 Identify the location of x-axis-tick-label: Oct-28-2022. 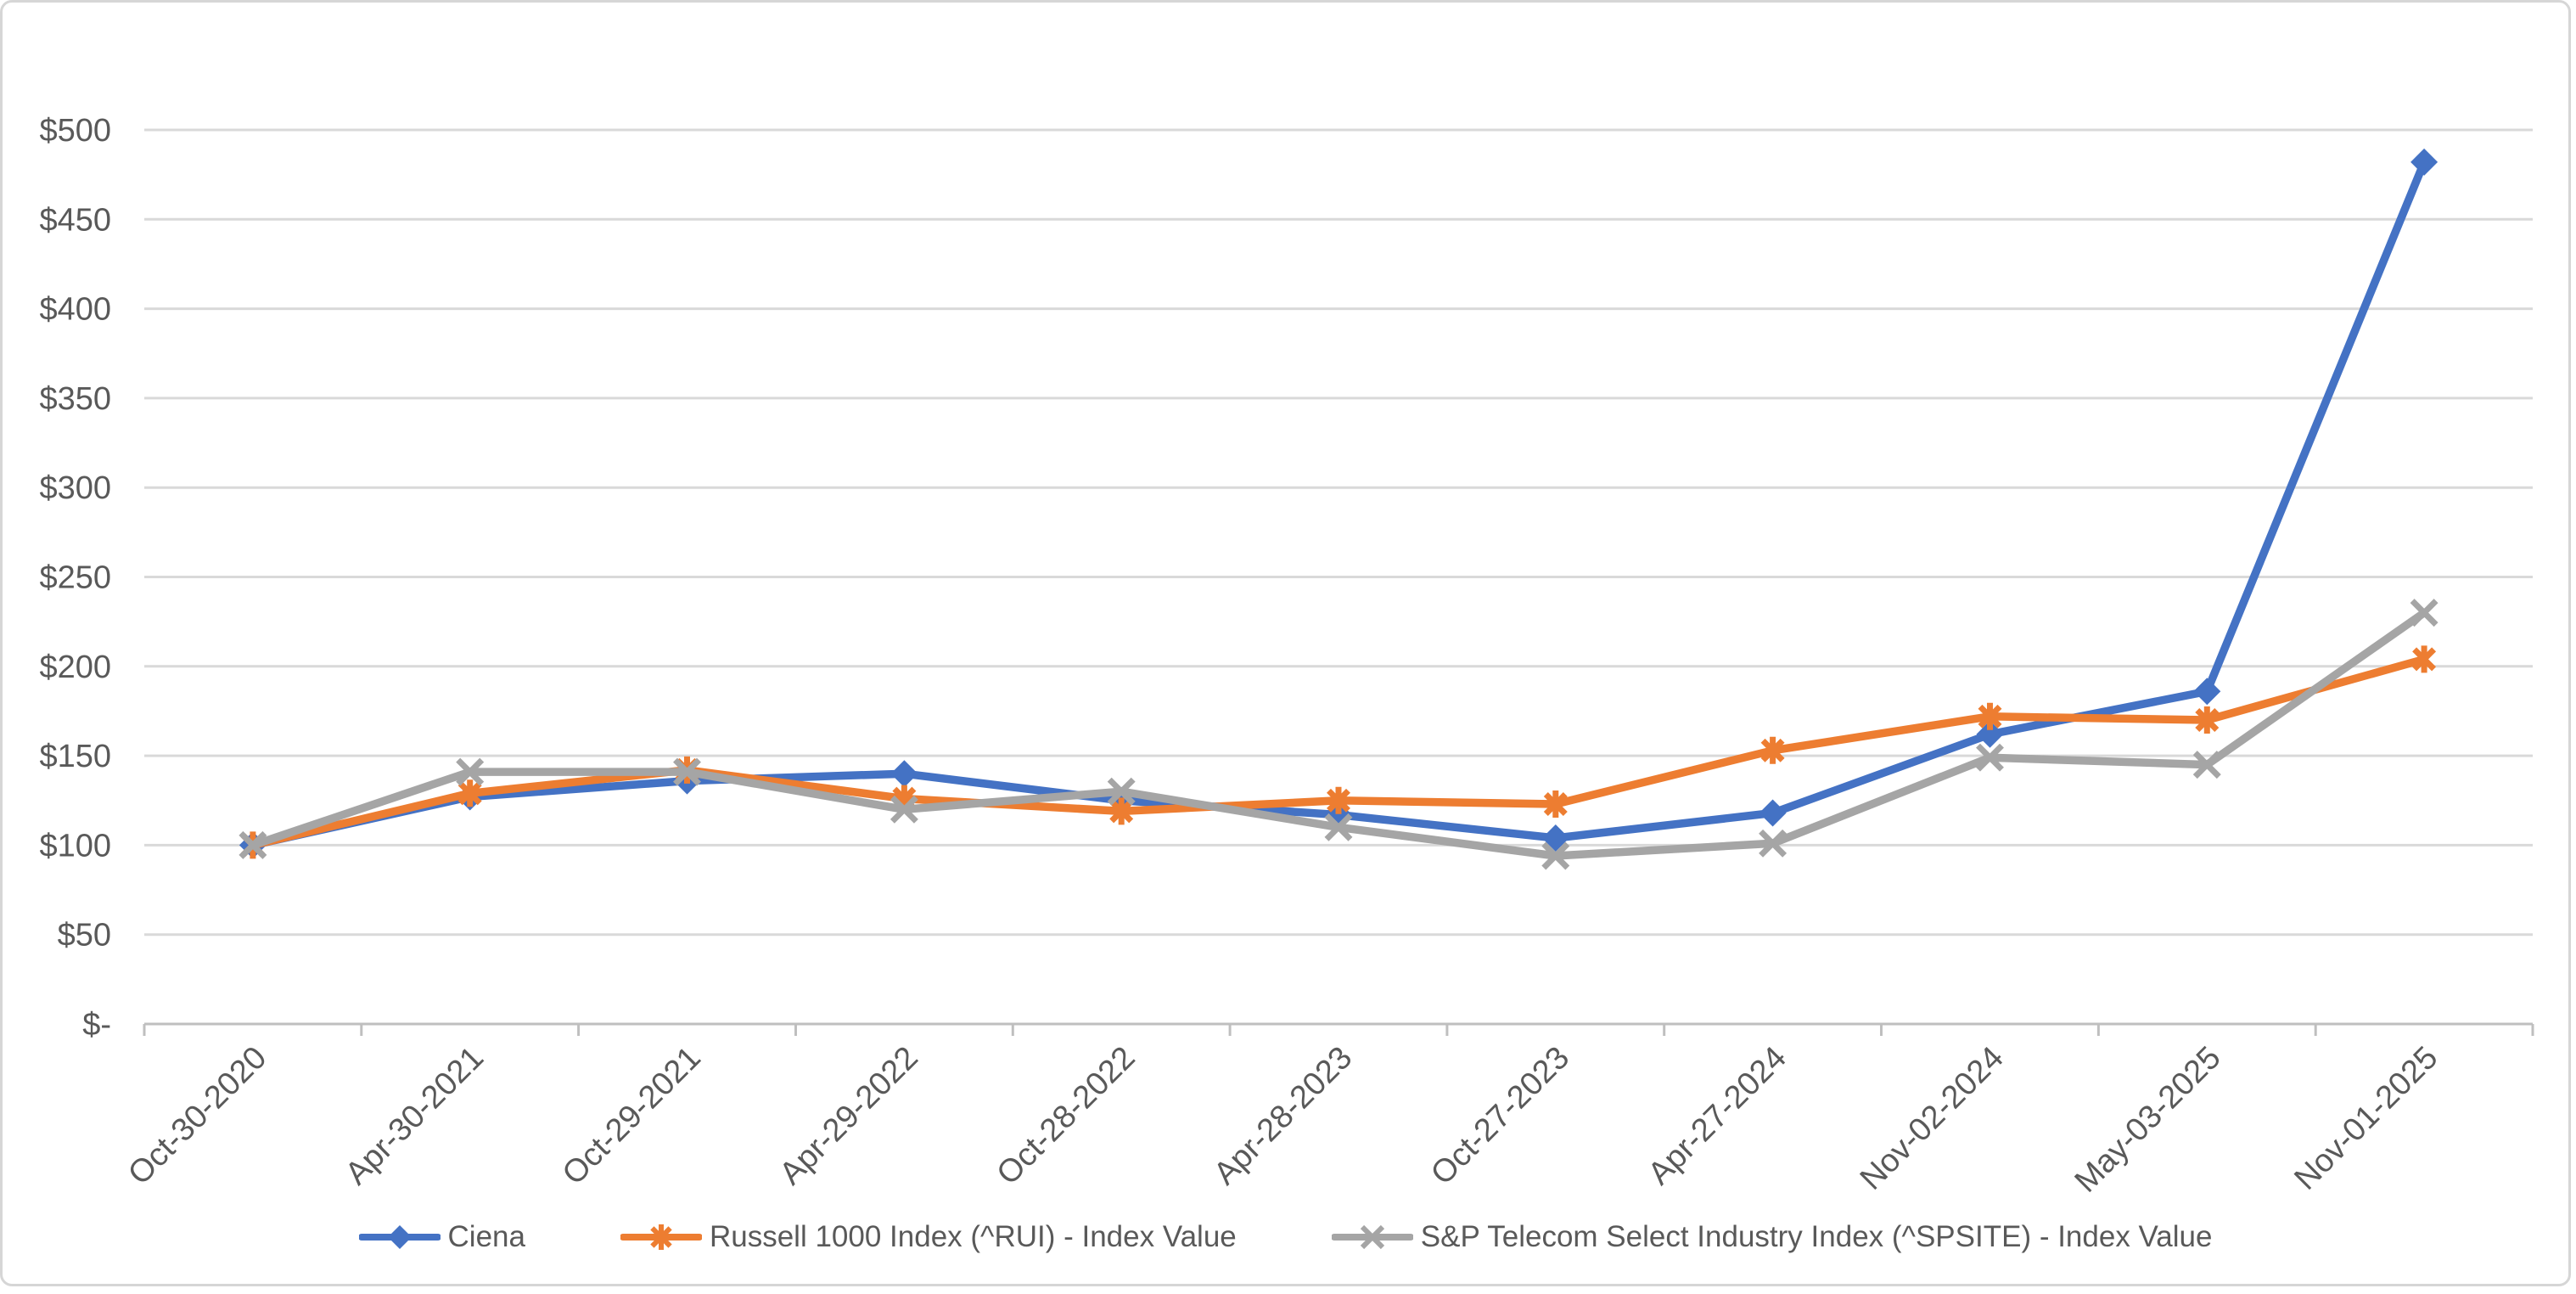
(1066, 1116).